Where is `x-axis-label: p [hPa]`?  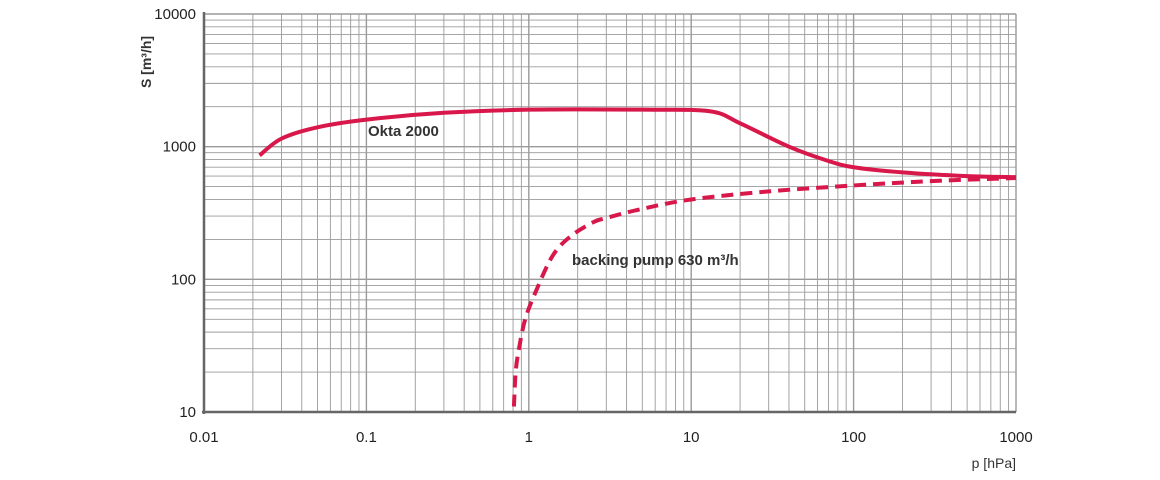 x-axis-label: p [hPa] is located at coordinates (994, 463).